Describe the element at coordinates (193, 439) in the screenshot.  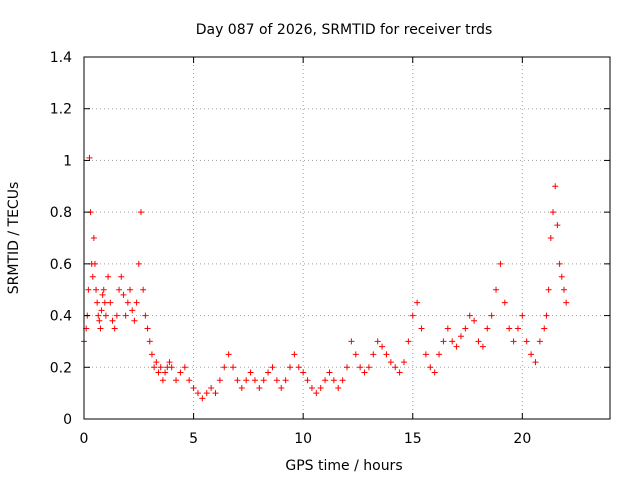
I see `x-tick-label: 5` at that location.